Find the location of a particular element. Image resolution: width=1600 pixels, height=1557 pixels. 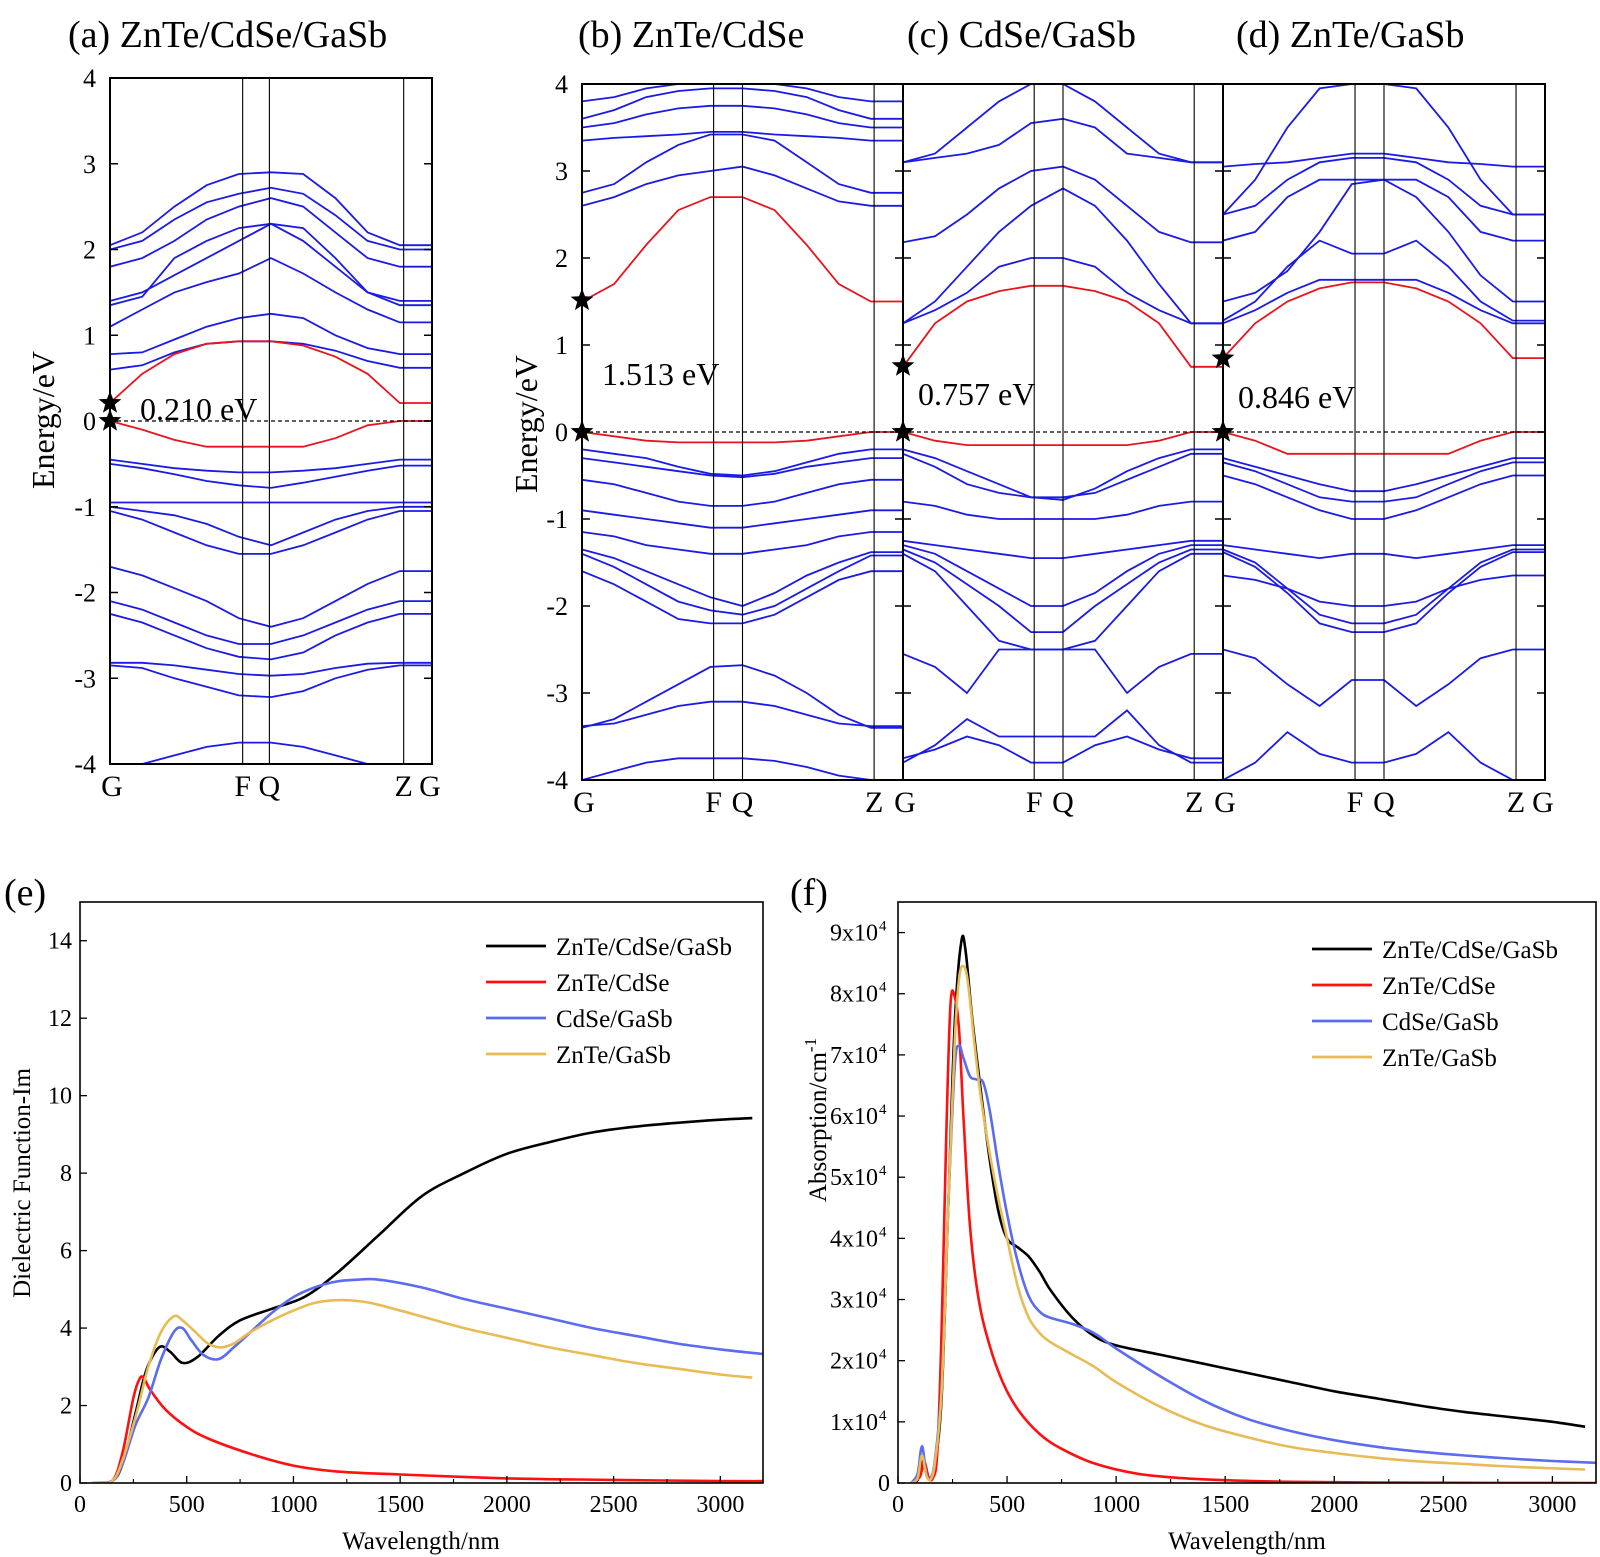

conduction-band-edge is located at coordinates (271, 372).